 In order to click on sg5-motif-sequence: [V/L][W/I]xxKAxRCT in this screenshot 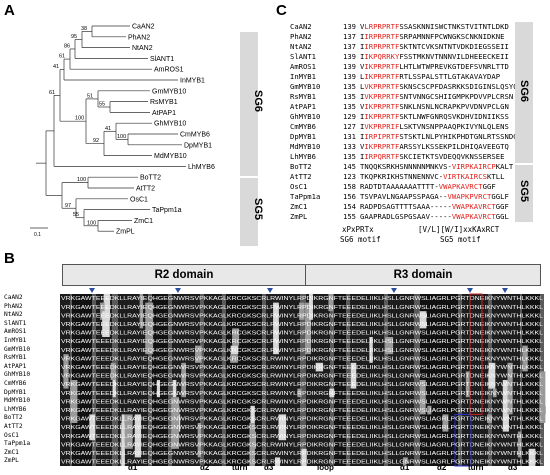, I will do `click(459, 229)`.